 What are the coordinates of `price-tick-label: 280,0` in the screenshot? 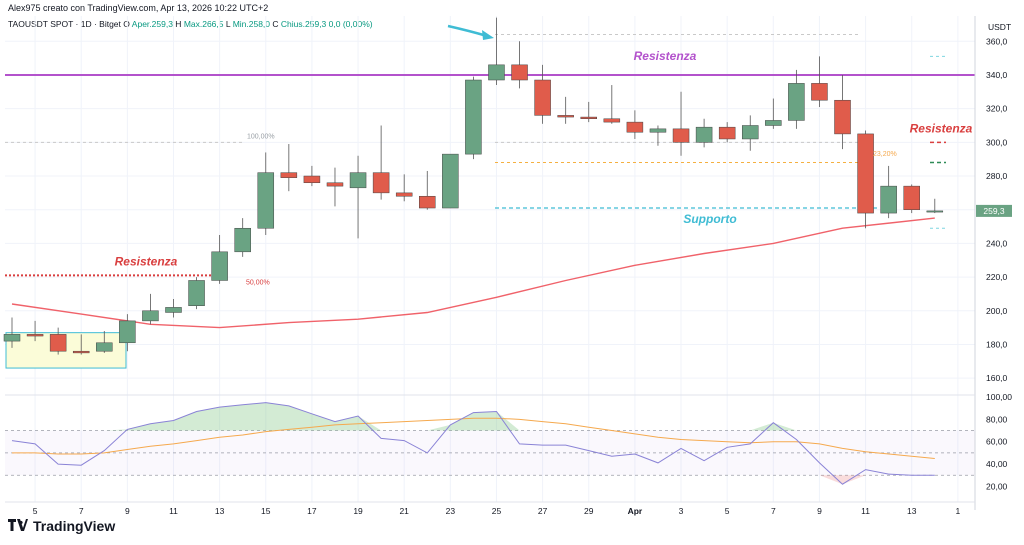 It's located at (997, 176).